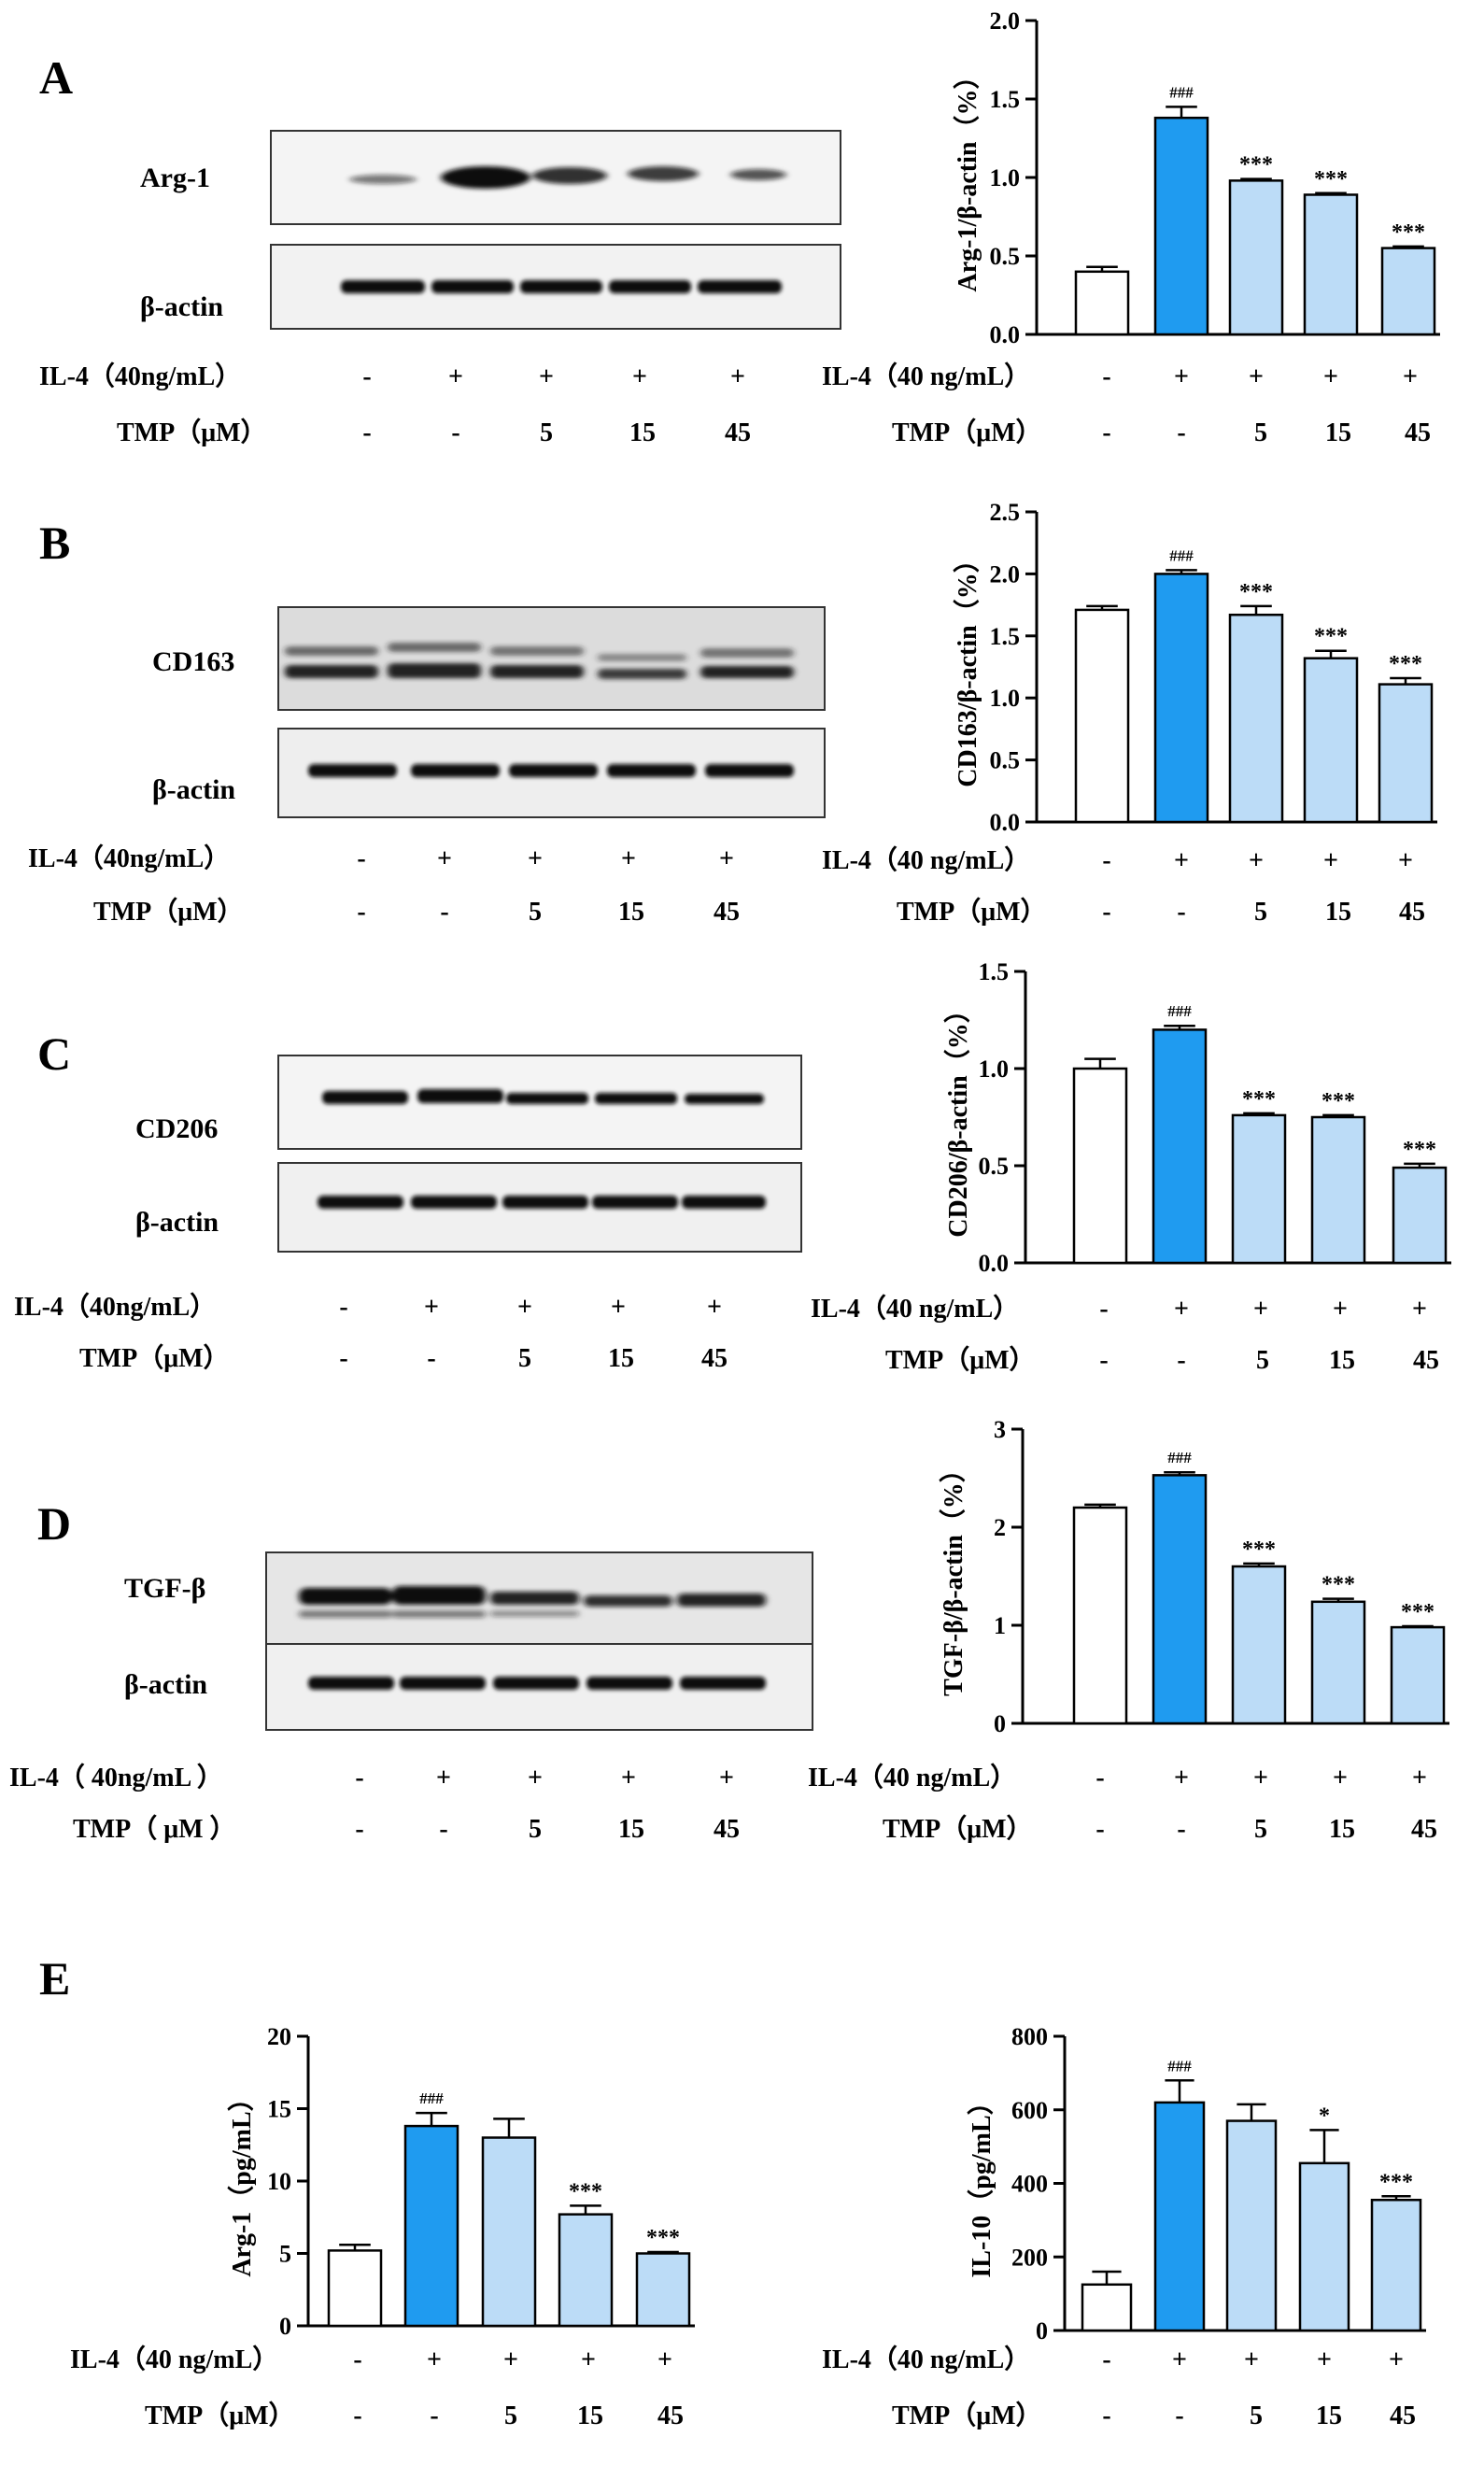  Describe the element at coordinates (154, 1828) in the screenshot. I see `row-tmp-label: TMP（ μM ）` at that location.